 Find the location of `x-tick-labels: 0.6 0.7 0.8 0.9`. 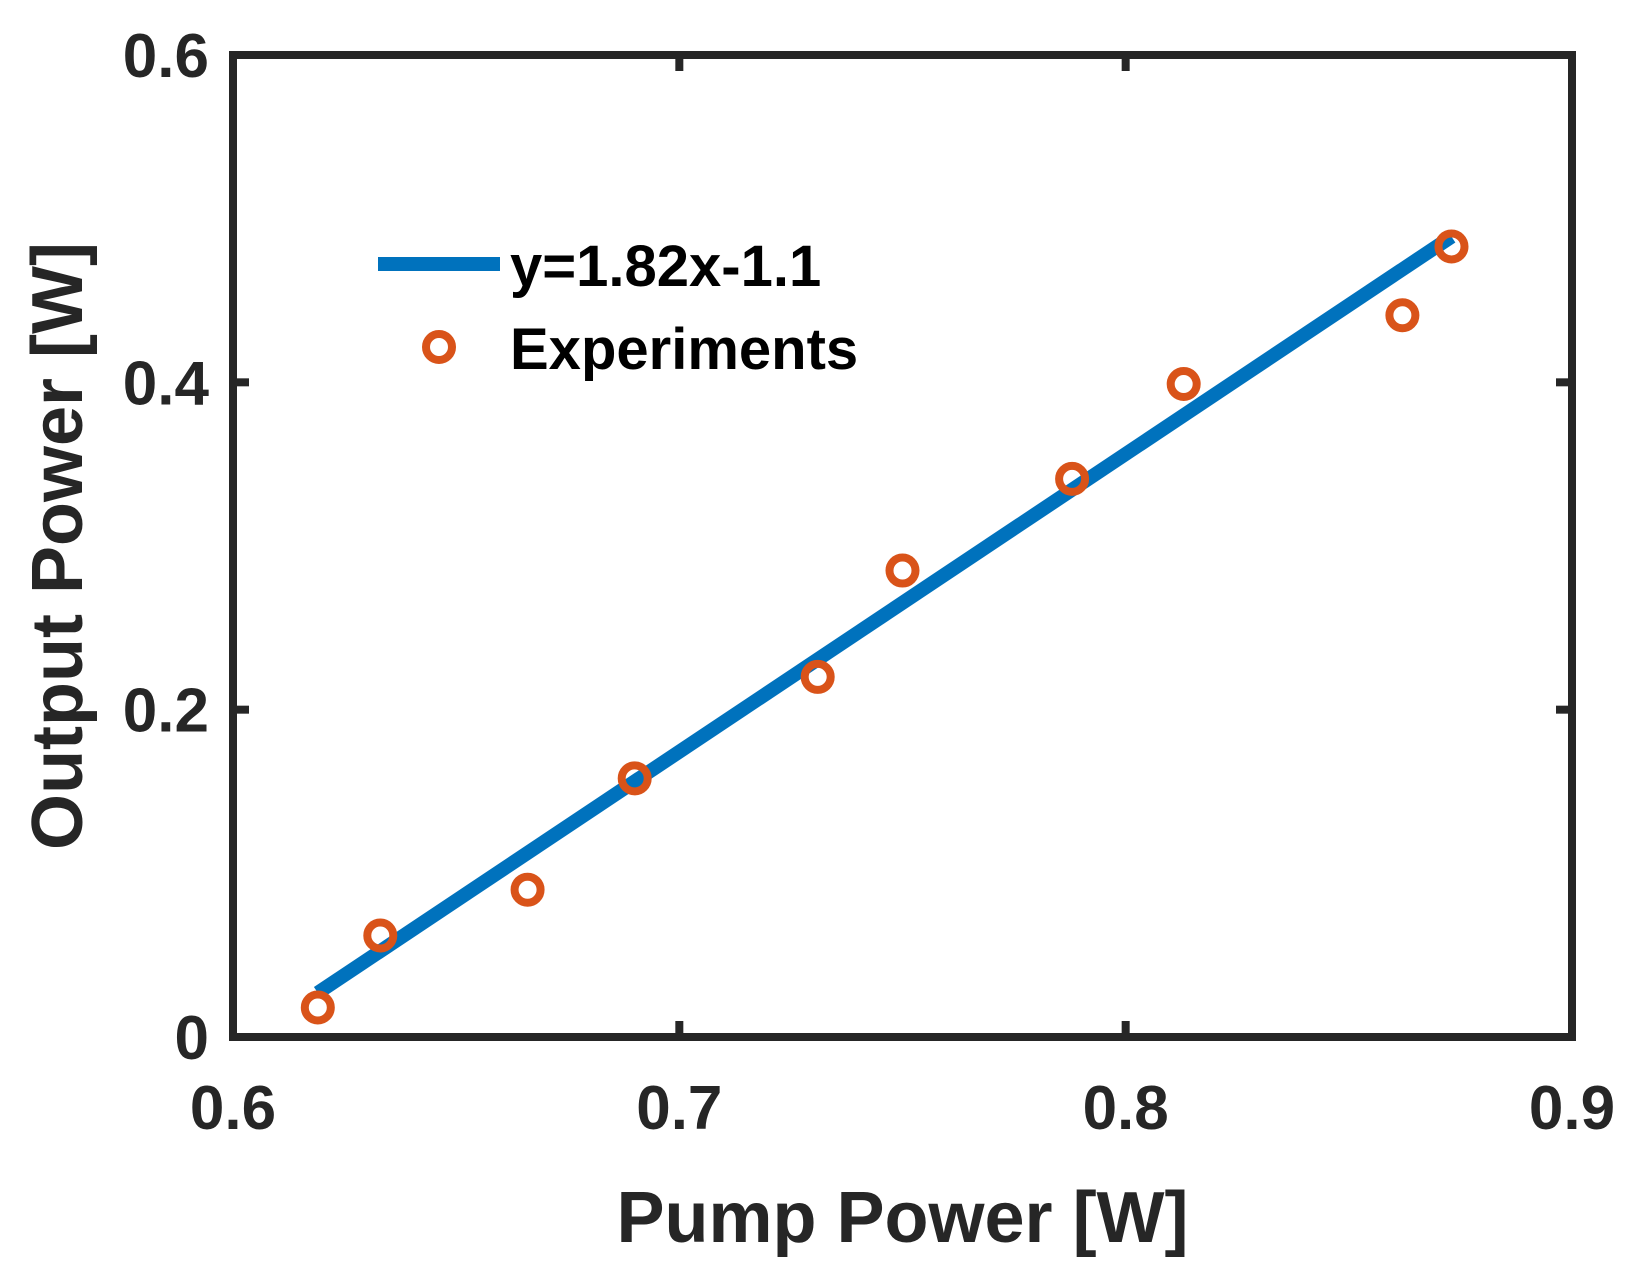

x-tick-labels: 0.6 0.7 0.8 0.9 is located at coordinates (902, 1108).